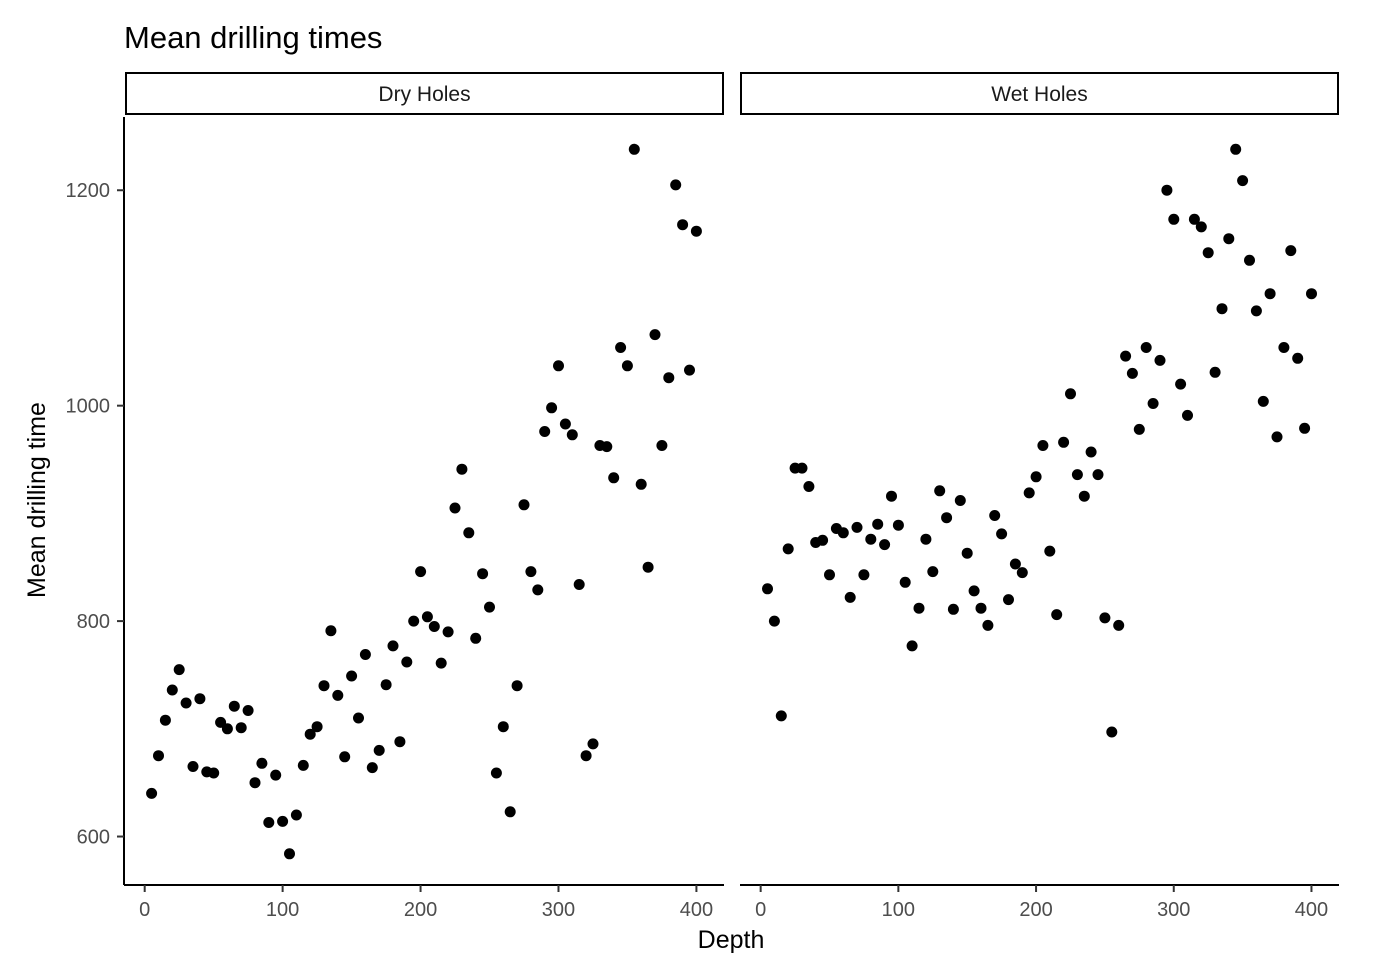 Image resolution: width=1380 pixels, height=976 pixels. Describe the element at coordinates (95, 514) in the screenshot. I see `y-ticks: 600 800 1000 1200` at that location.